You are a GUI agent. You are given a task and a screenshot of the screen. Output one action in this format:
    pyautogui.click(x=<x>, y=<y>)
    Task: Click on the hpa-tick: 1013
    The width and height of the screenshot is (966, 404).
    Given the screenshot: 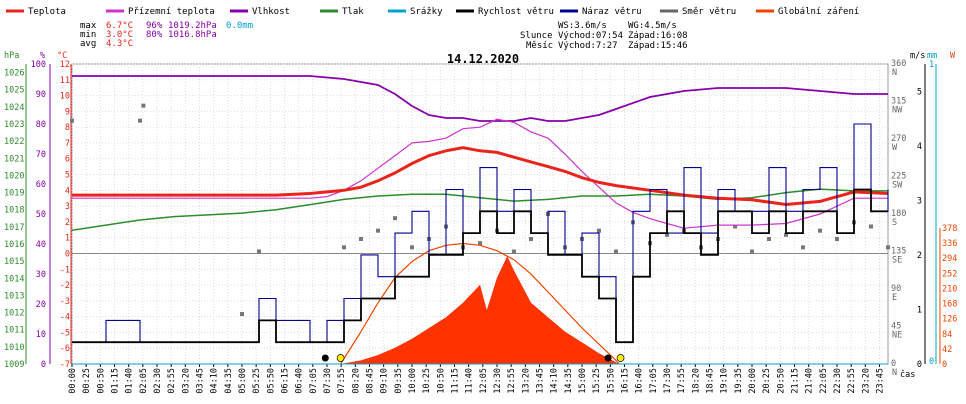 What is the action you would take?
    pyautogui.click(x=14, y=296)
    